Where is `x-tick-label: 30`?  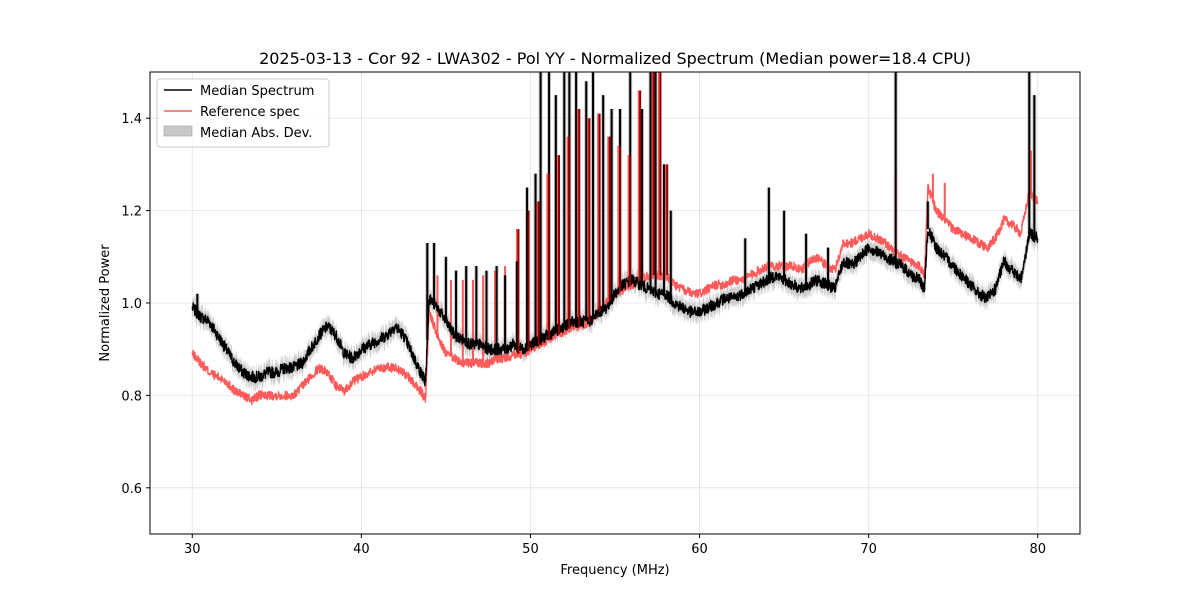 x-tick-label: 30 is located at coordinates (192, 549).